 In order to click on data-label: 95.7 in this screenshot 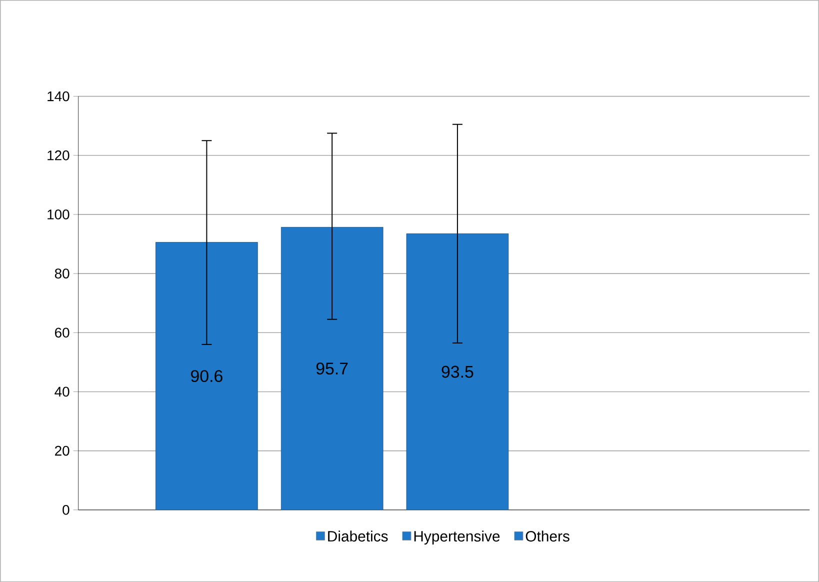, I will do `click(332, 368)`.